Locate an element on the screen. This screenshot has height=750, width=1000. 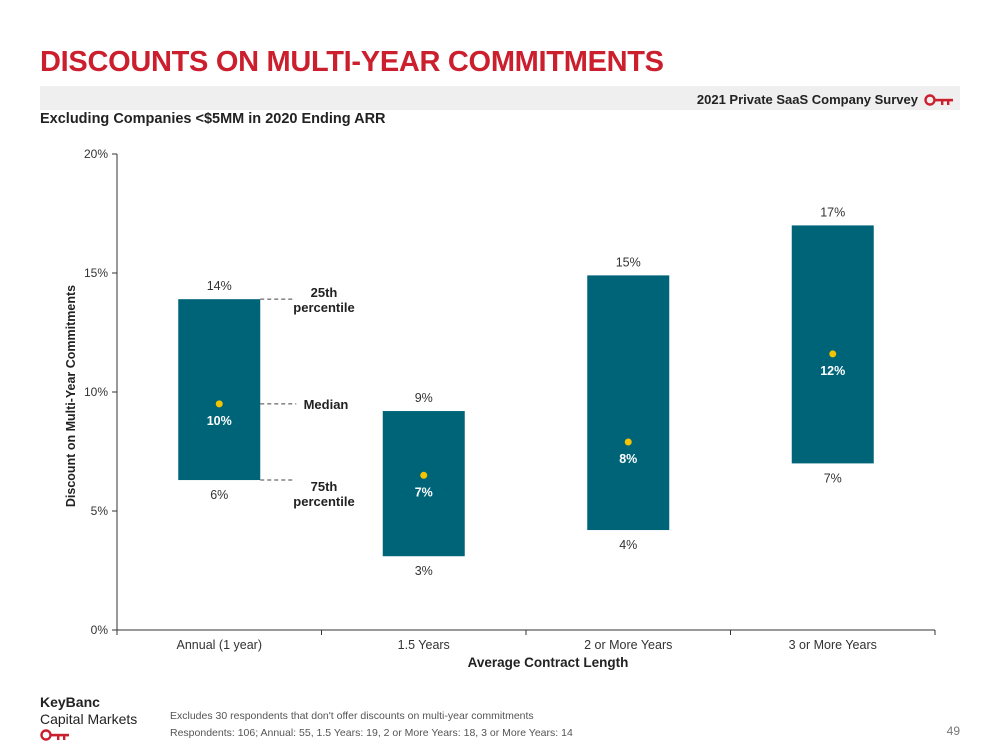
key-icon is located at coordinates (938, 100).